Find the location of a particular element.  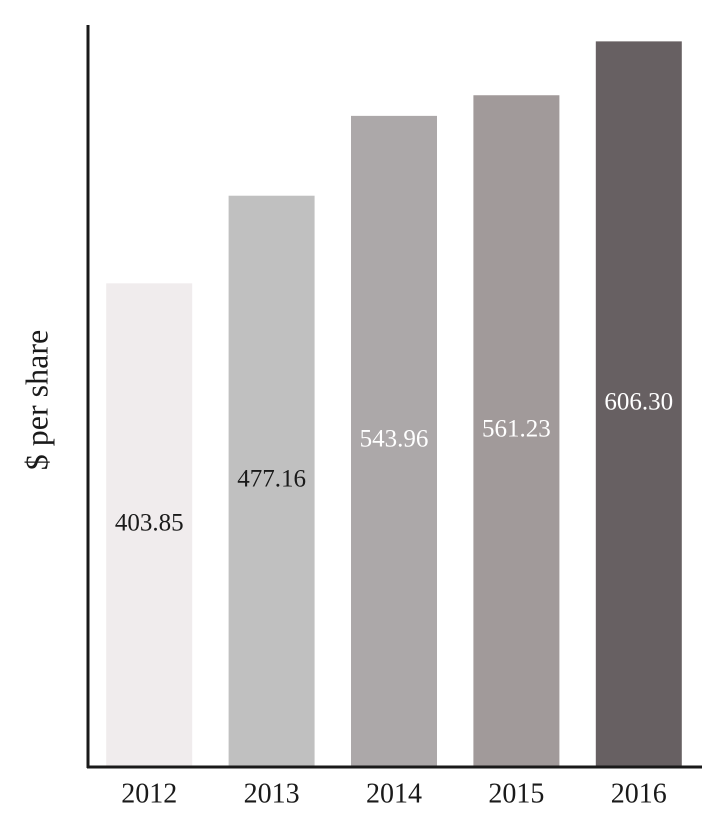

value-label: 543.96 is located at coordinates (394, 439).